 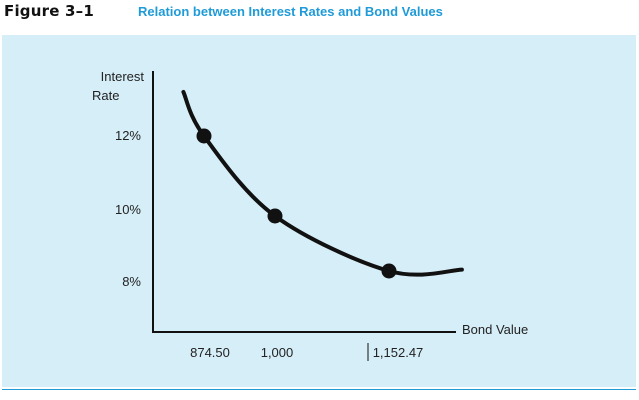 What do you see at coordinates (105, 95) in the screenshot?
I see `y-axis-label-line2: Rate` at bounding box center [105, 95].